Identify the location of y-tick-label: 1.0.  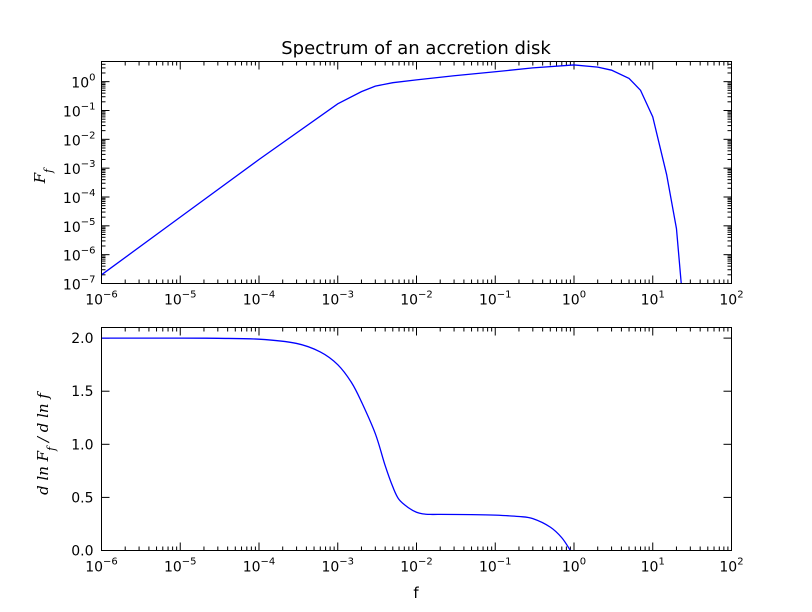
(82, 445).